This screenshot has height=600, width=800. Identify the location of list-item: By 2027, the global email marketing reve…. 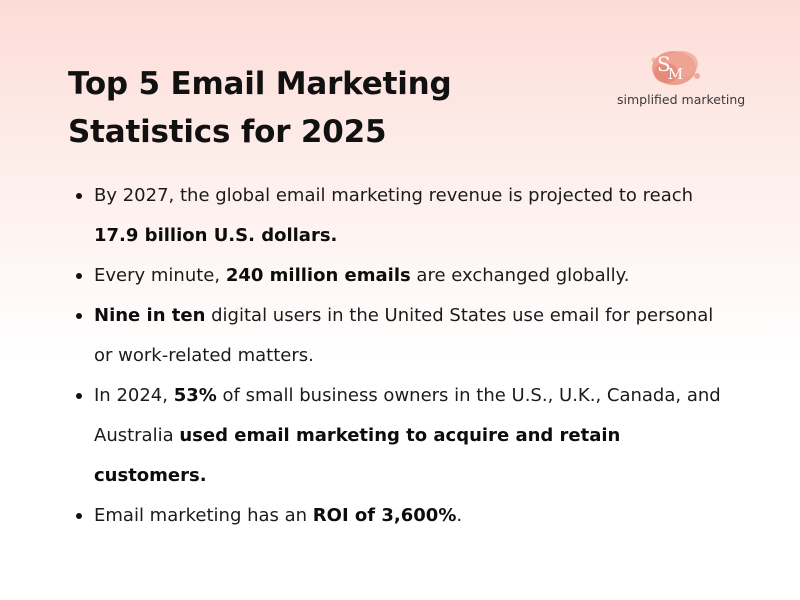
(405, 216).